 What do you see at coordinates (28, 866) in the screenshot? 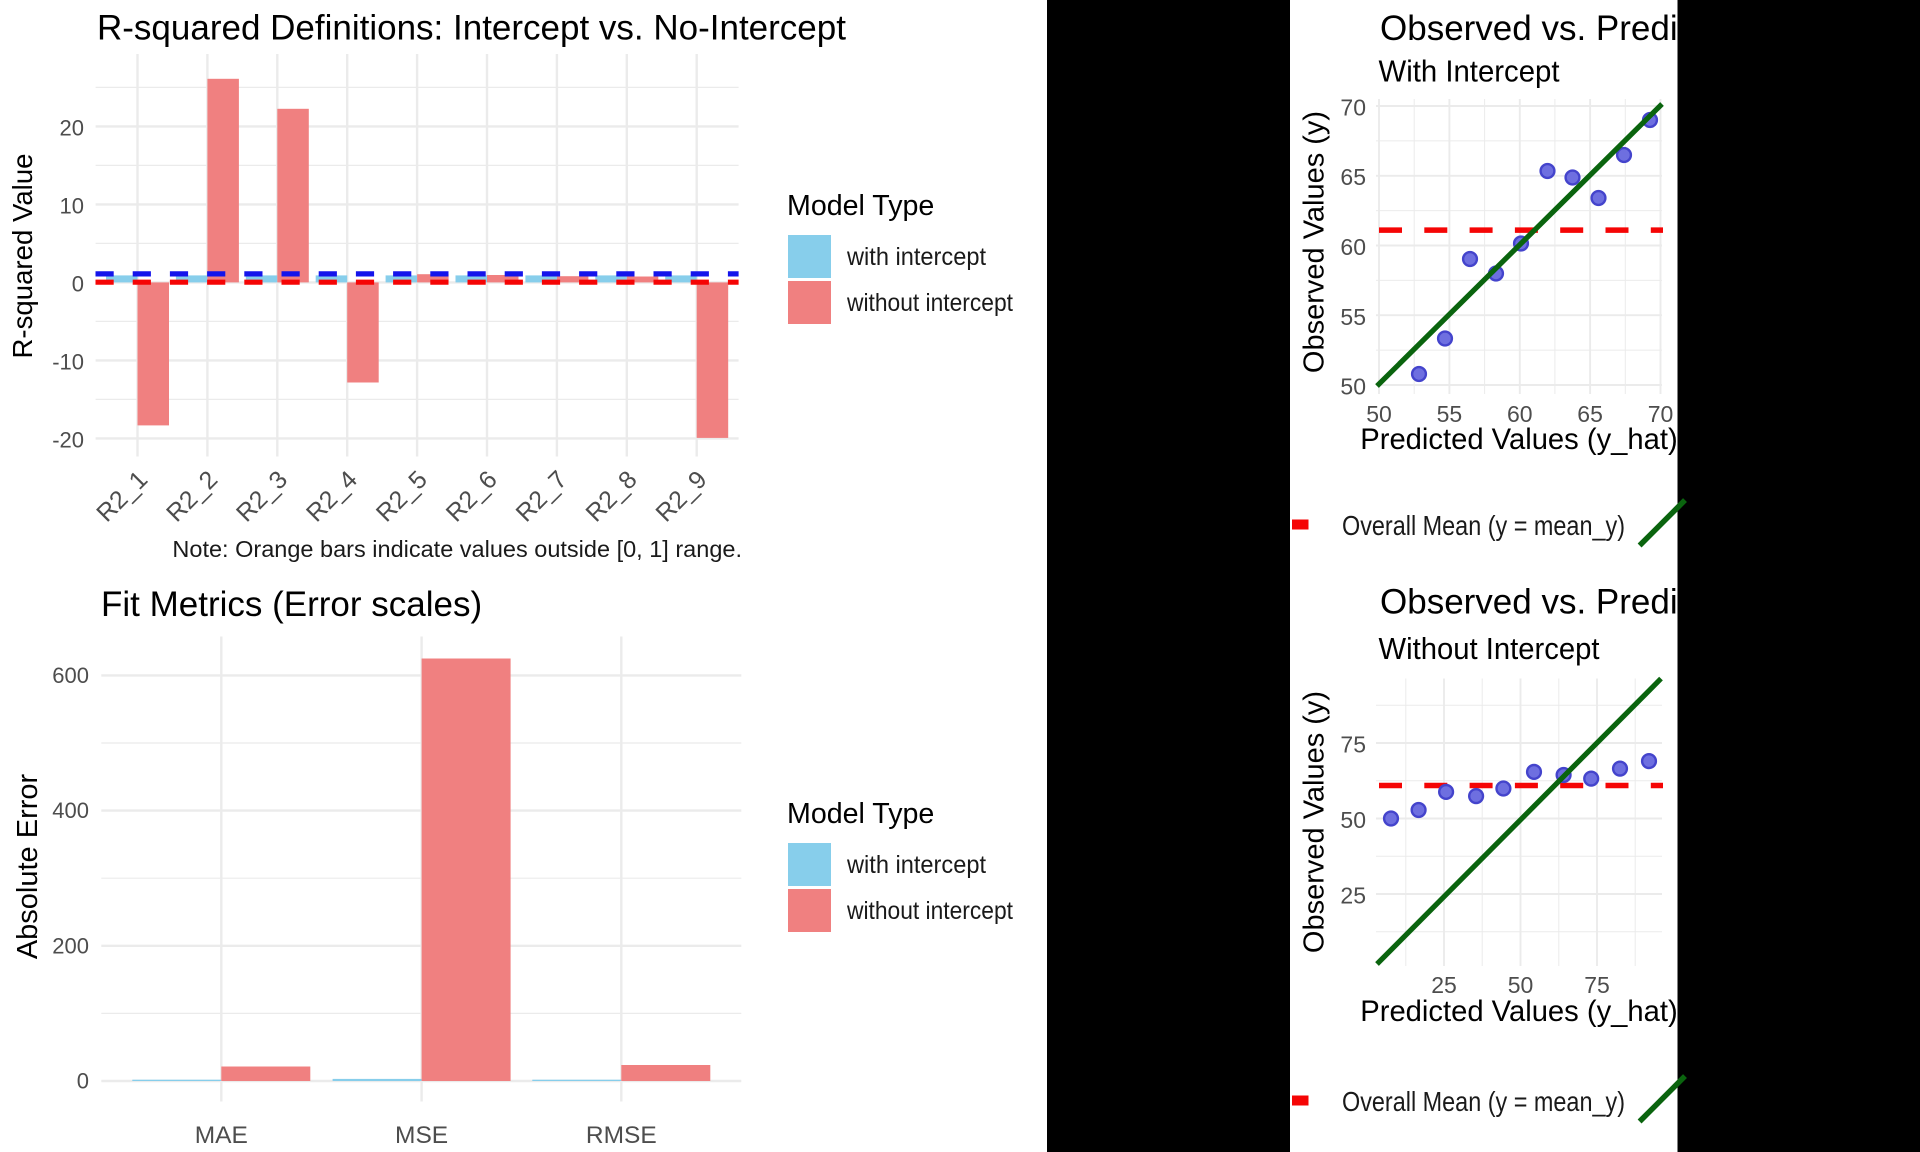
I see `svg-text: Absolute Error` at bounding box center [28, 866].